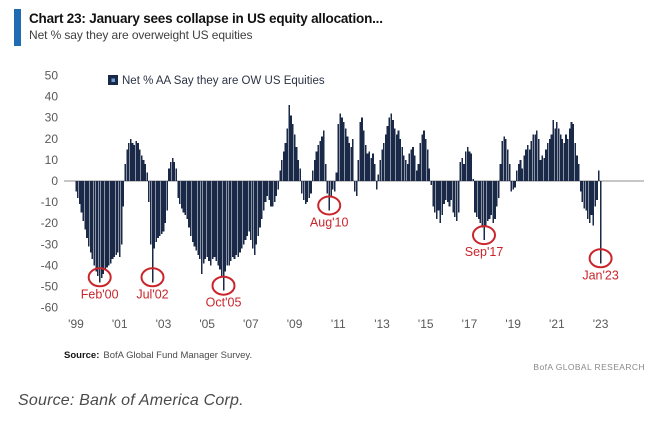  What do you see at coordinates (426, 324) in the screenshot?
I see `svg-text: '15` at bounding box center [426, 324].